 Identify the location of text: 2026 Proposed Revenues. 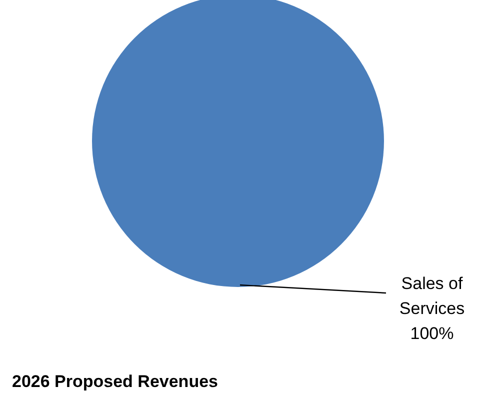
(115, 381).